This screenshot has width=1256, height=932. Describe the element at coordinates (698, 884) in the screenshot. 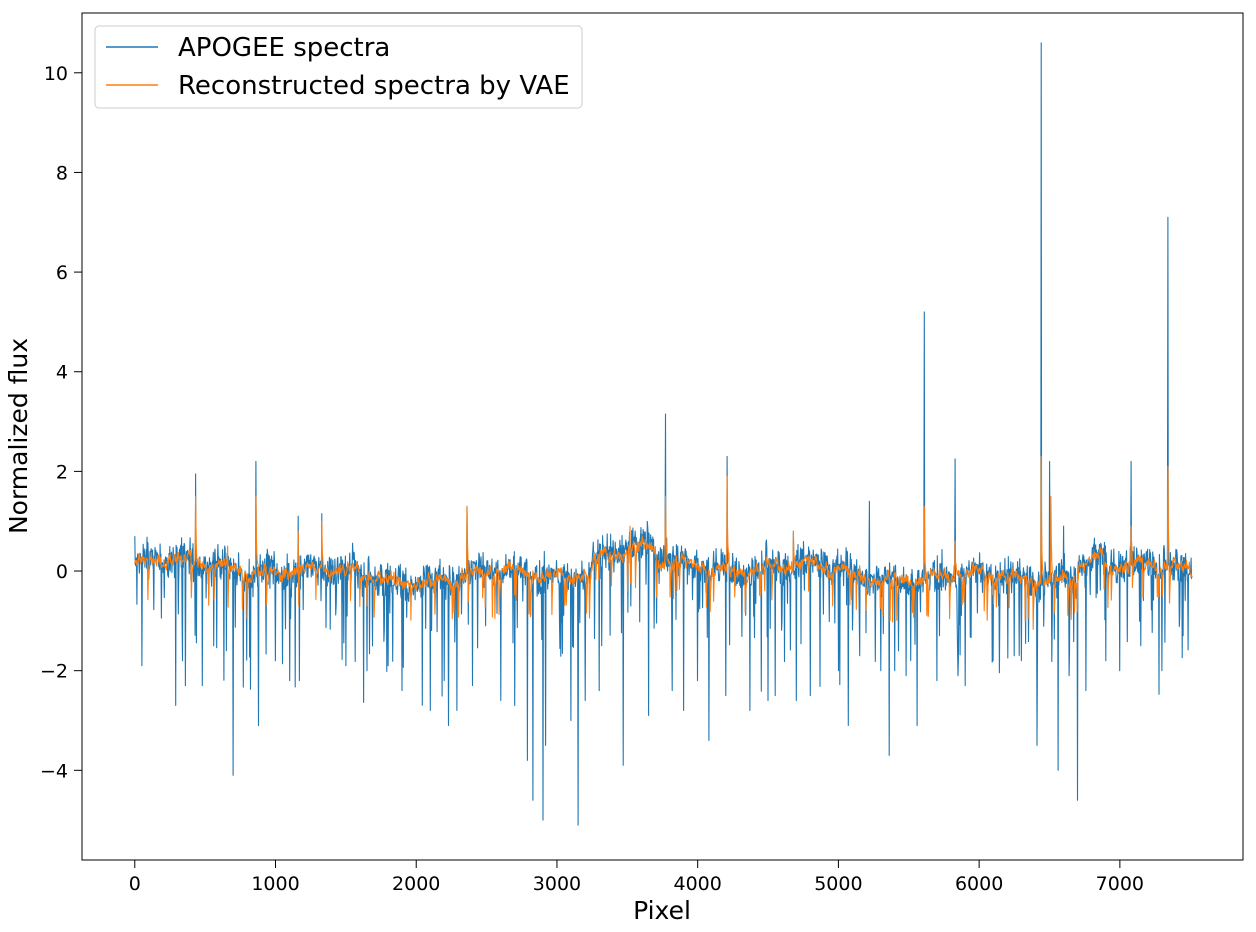

I see `x-tick-label: 4000` at that location.